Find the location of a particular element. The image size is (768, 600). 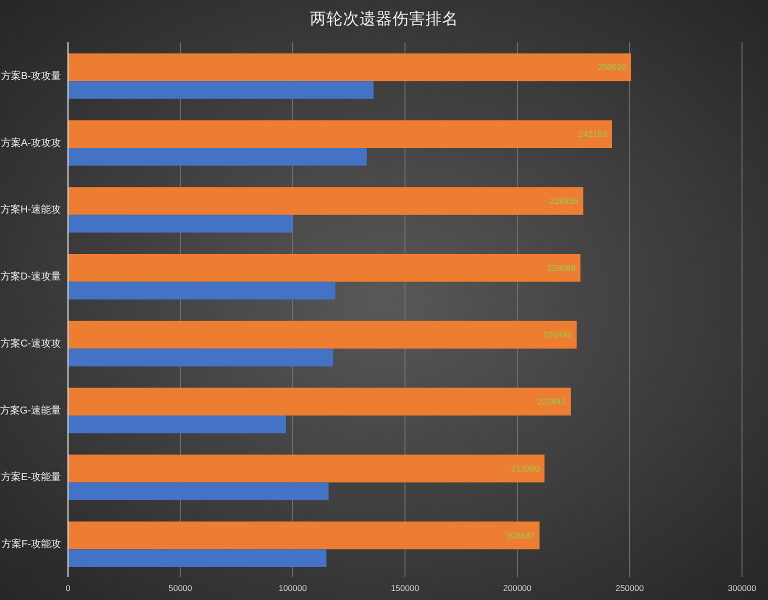

y-tick-label: 方案C-速攻攻 is located at coordinates (30, 343).